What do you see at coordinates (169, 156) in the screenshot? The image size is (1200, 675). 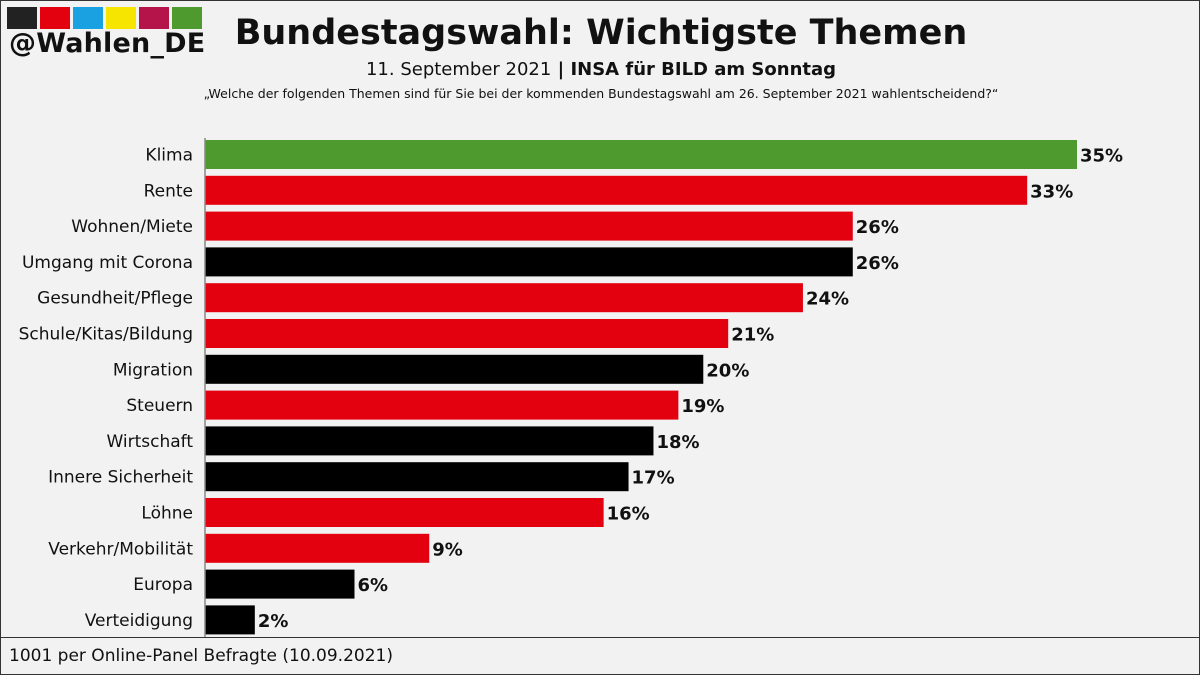 I see `category-label: Klima` at bounding box center [169, 156].